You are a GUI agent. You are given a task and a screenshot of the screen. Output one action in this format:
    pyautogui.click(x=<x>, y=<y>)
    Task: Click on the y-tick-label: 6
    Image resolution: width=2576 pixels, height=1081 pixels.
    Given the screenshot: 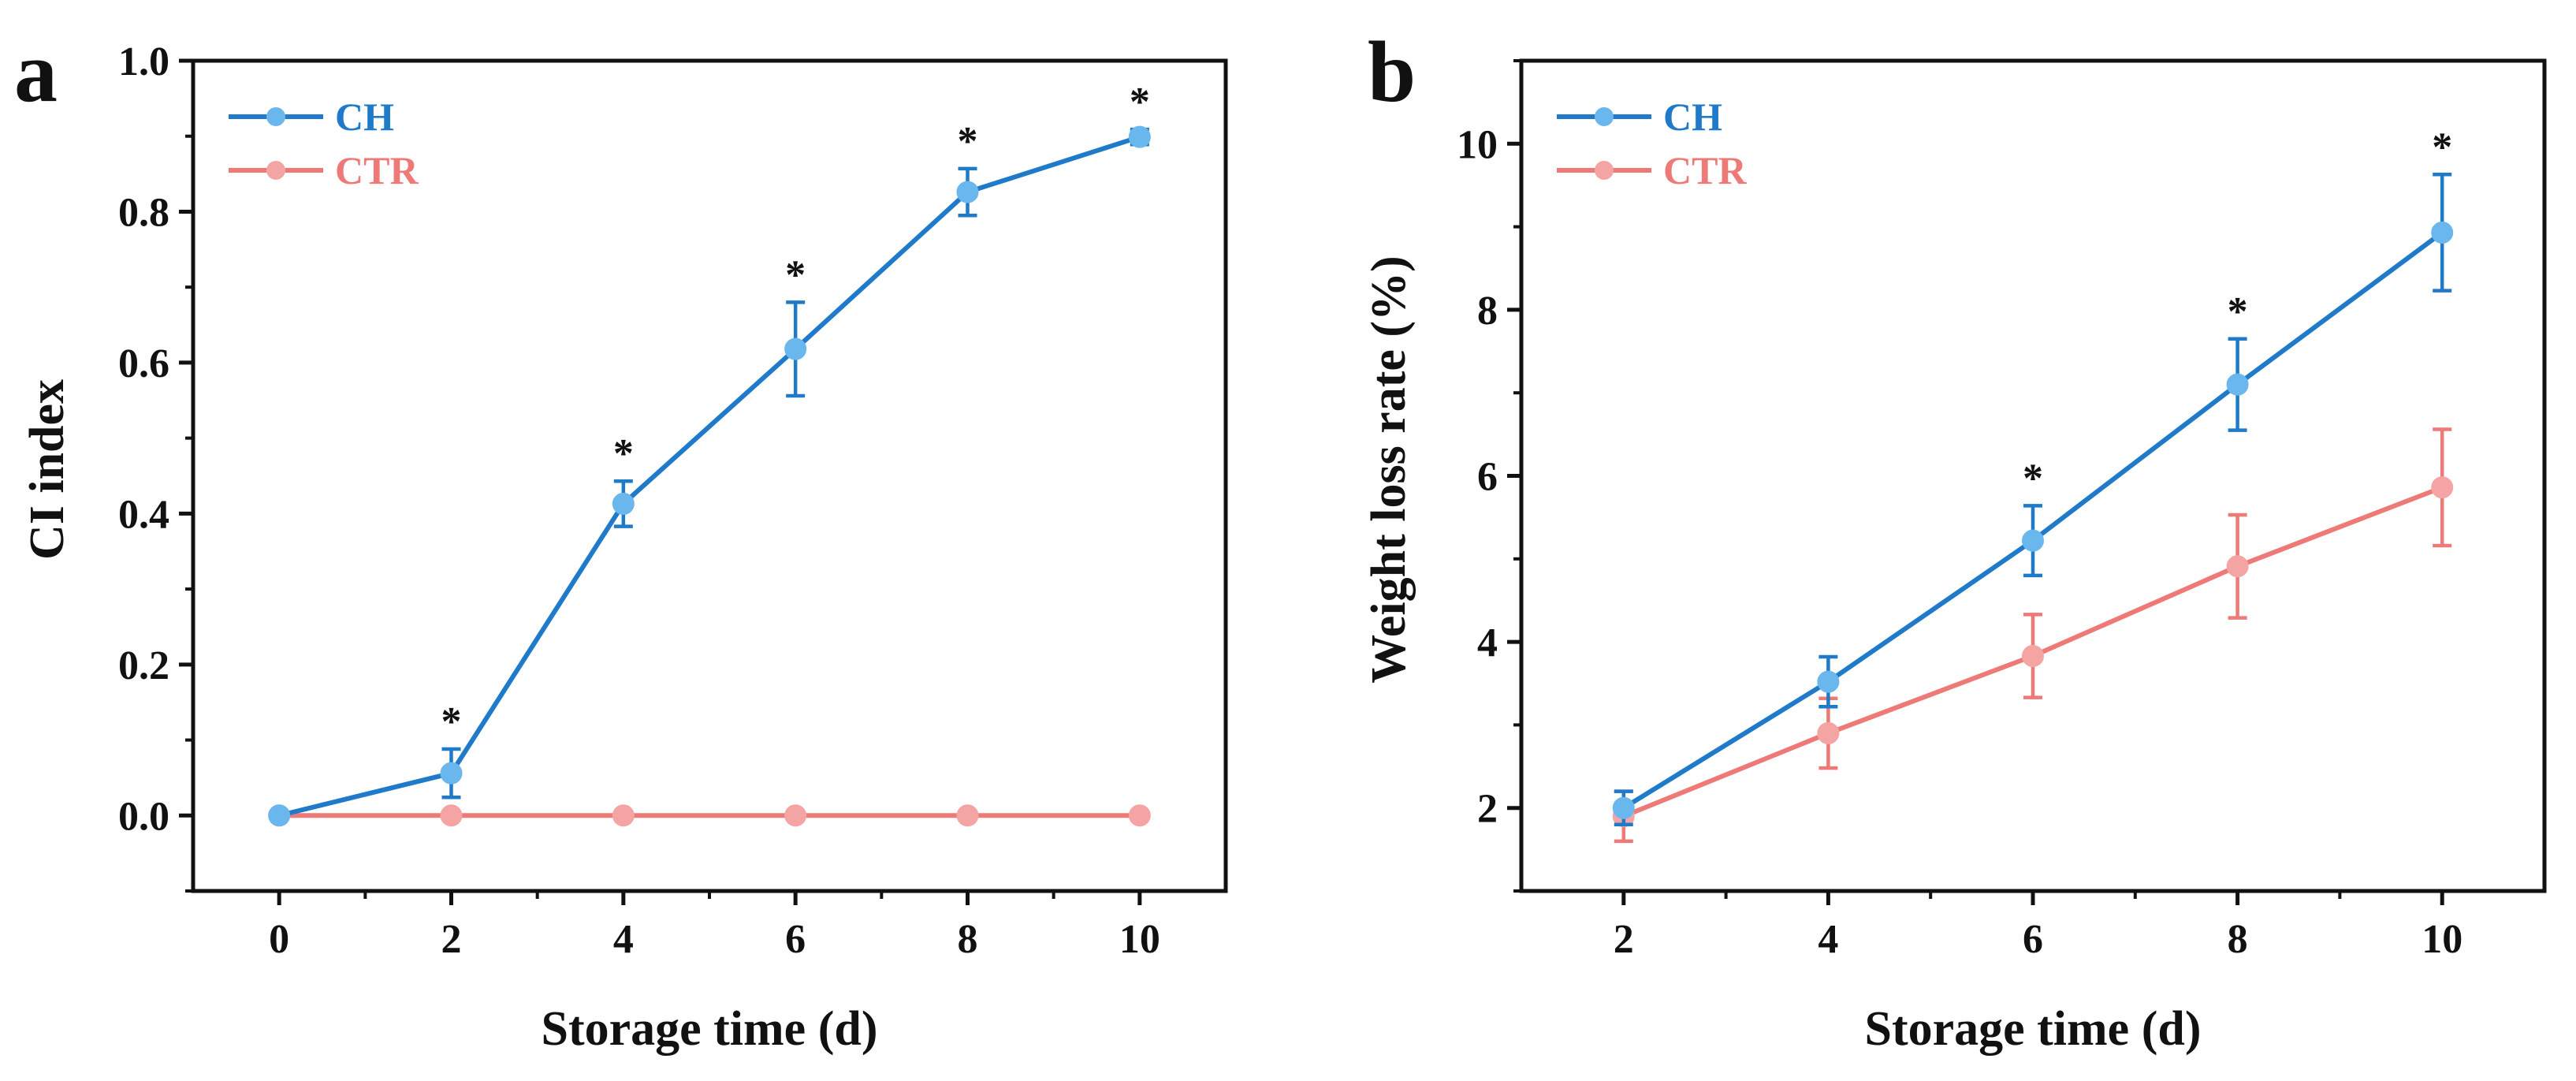 What is the action you would take?
    pyautogui.click(x=1487, y=477)
    